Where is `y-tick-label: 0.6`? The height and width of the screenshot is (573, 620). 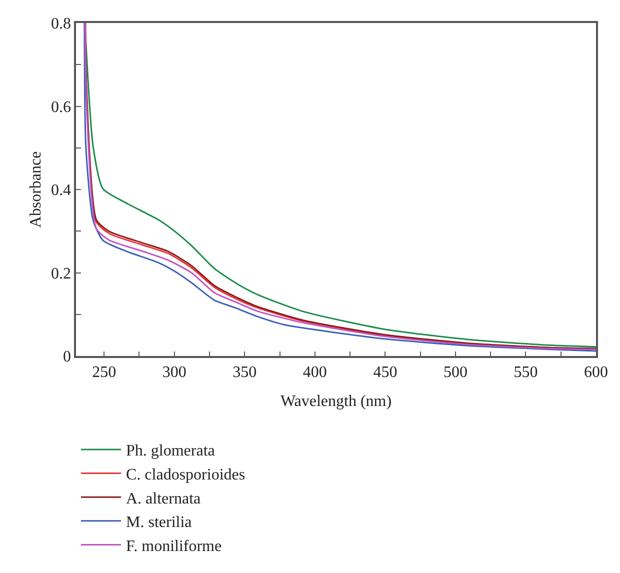 y-tick-label: 0.6 is located at coordinates (61, 107).